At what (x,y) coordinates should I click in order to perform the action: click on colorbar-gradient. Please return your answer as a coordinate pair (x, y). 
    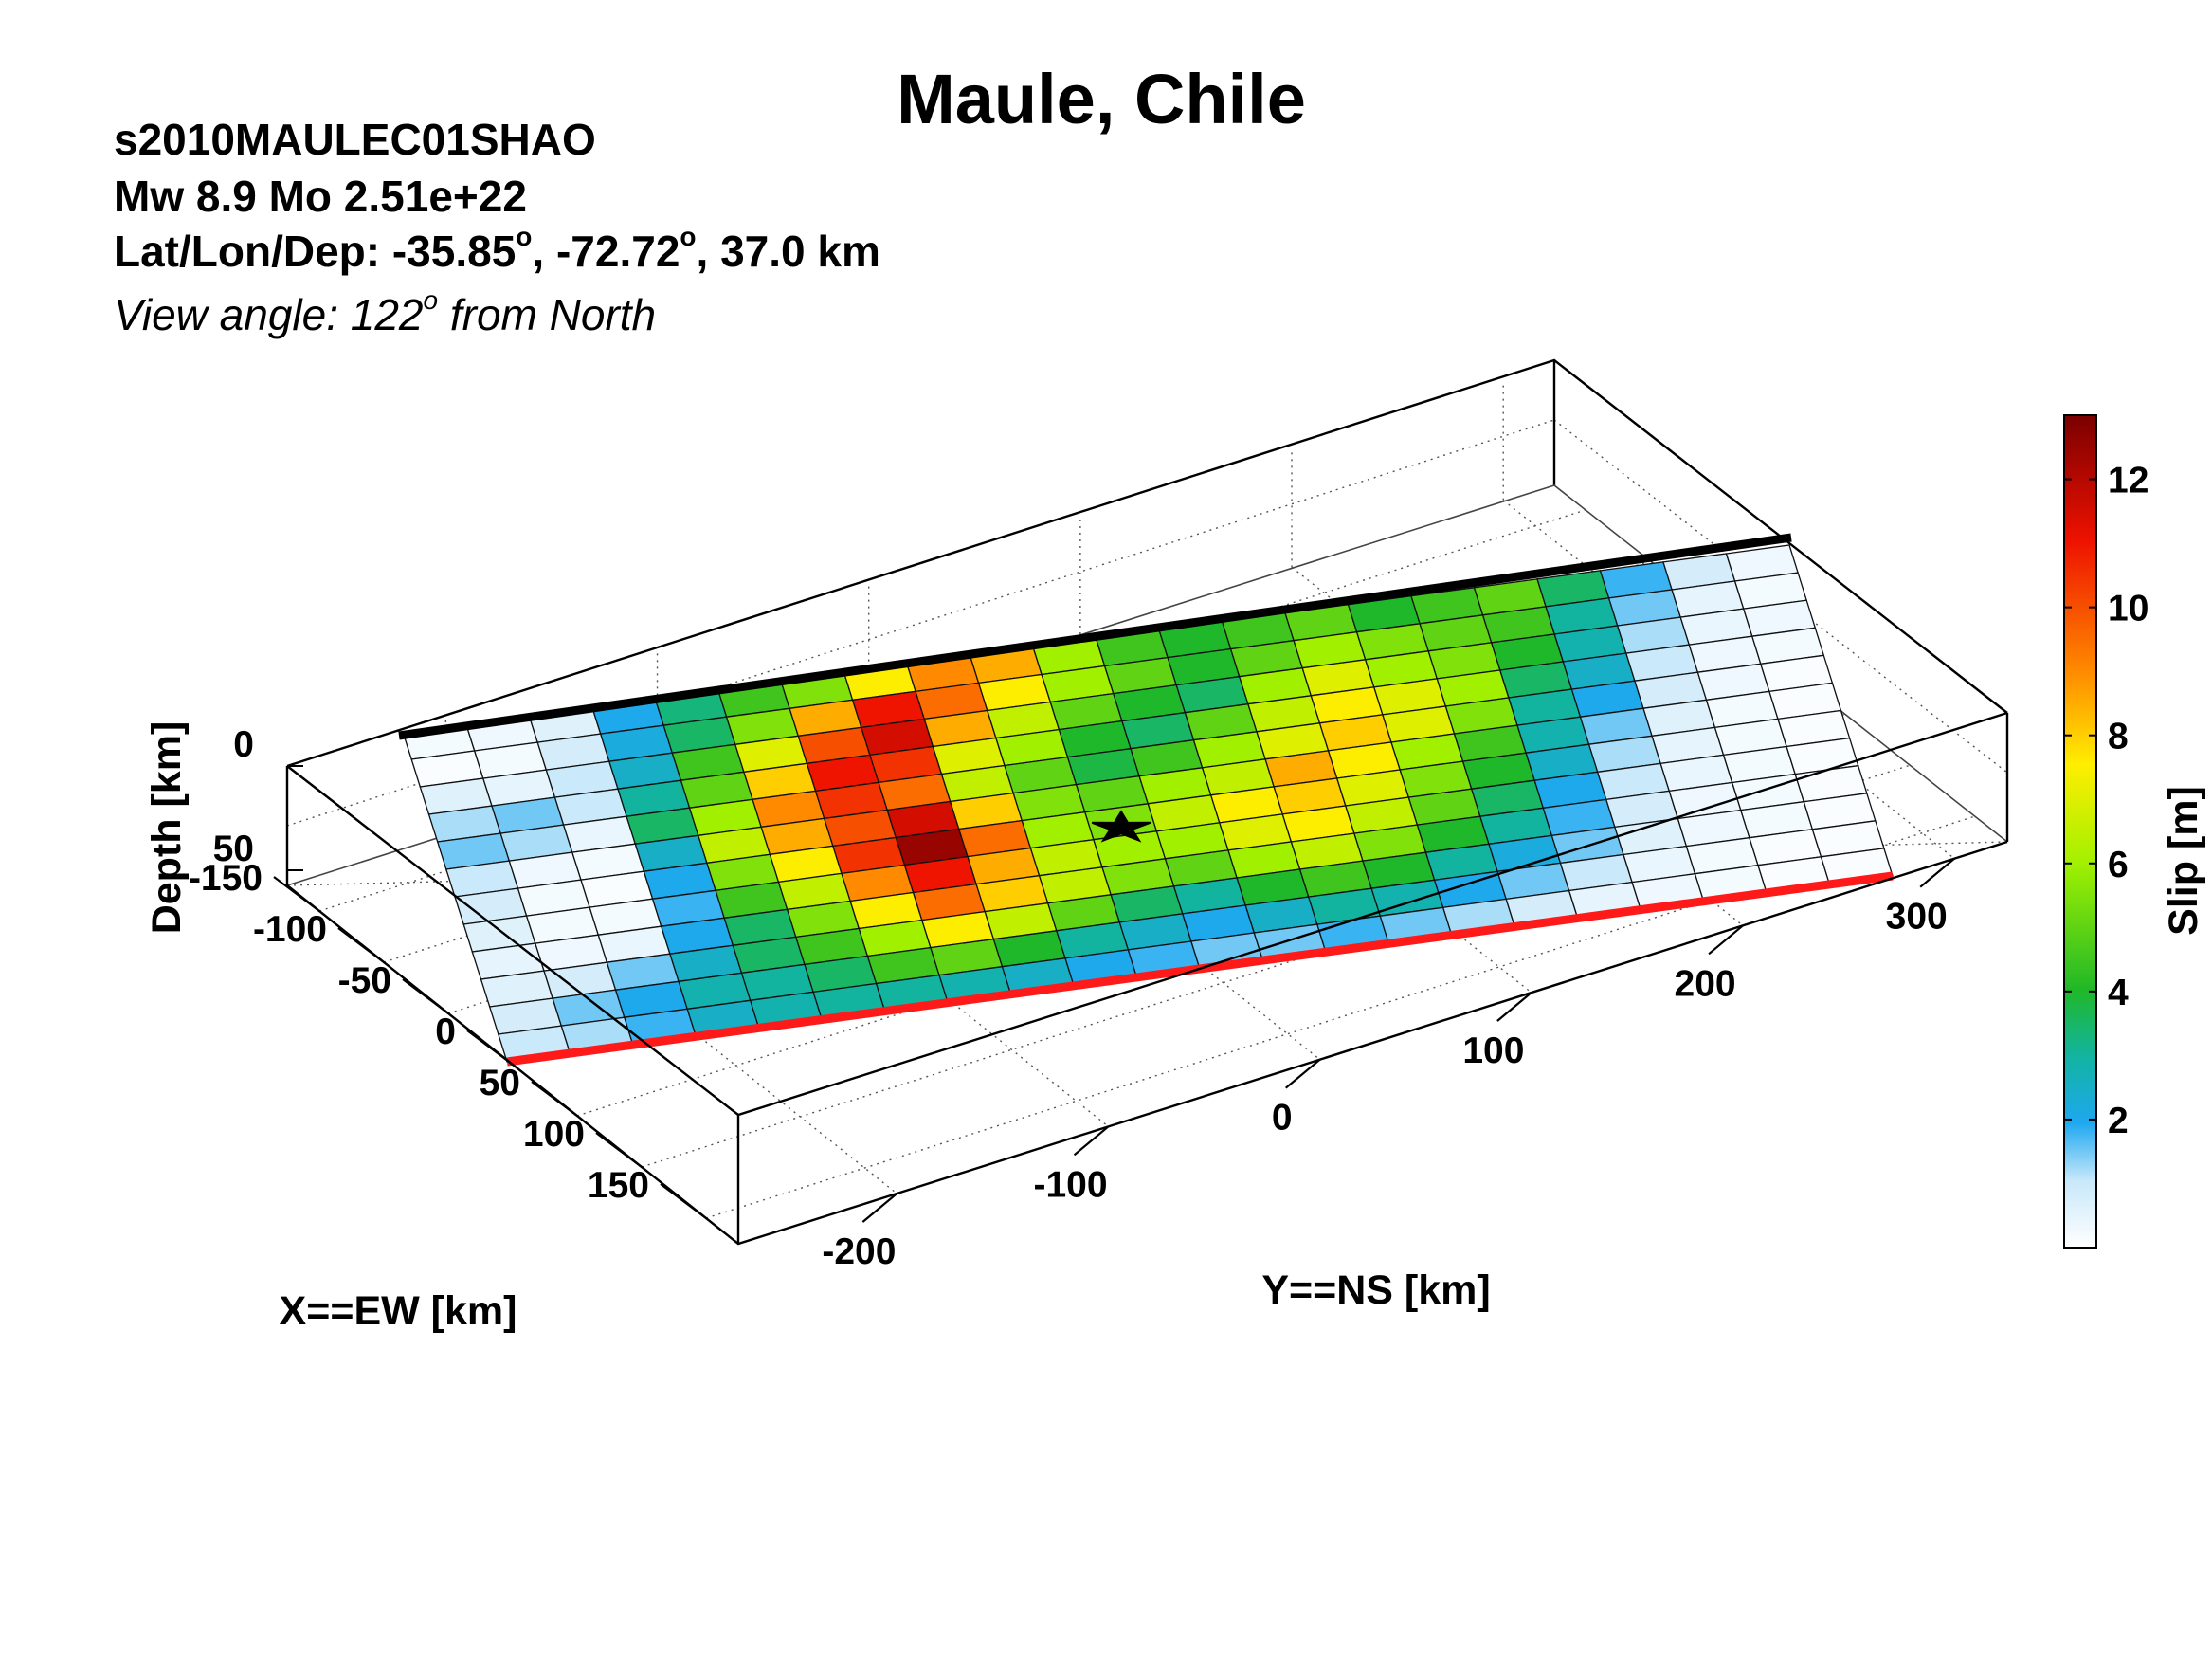
    Looking at the image, I should click on (2080, 831).